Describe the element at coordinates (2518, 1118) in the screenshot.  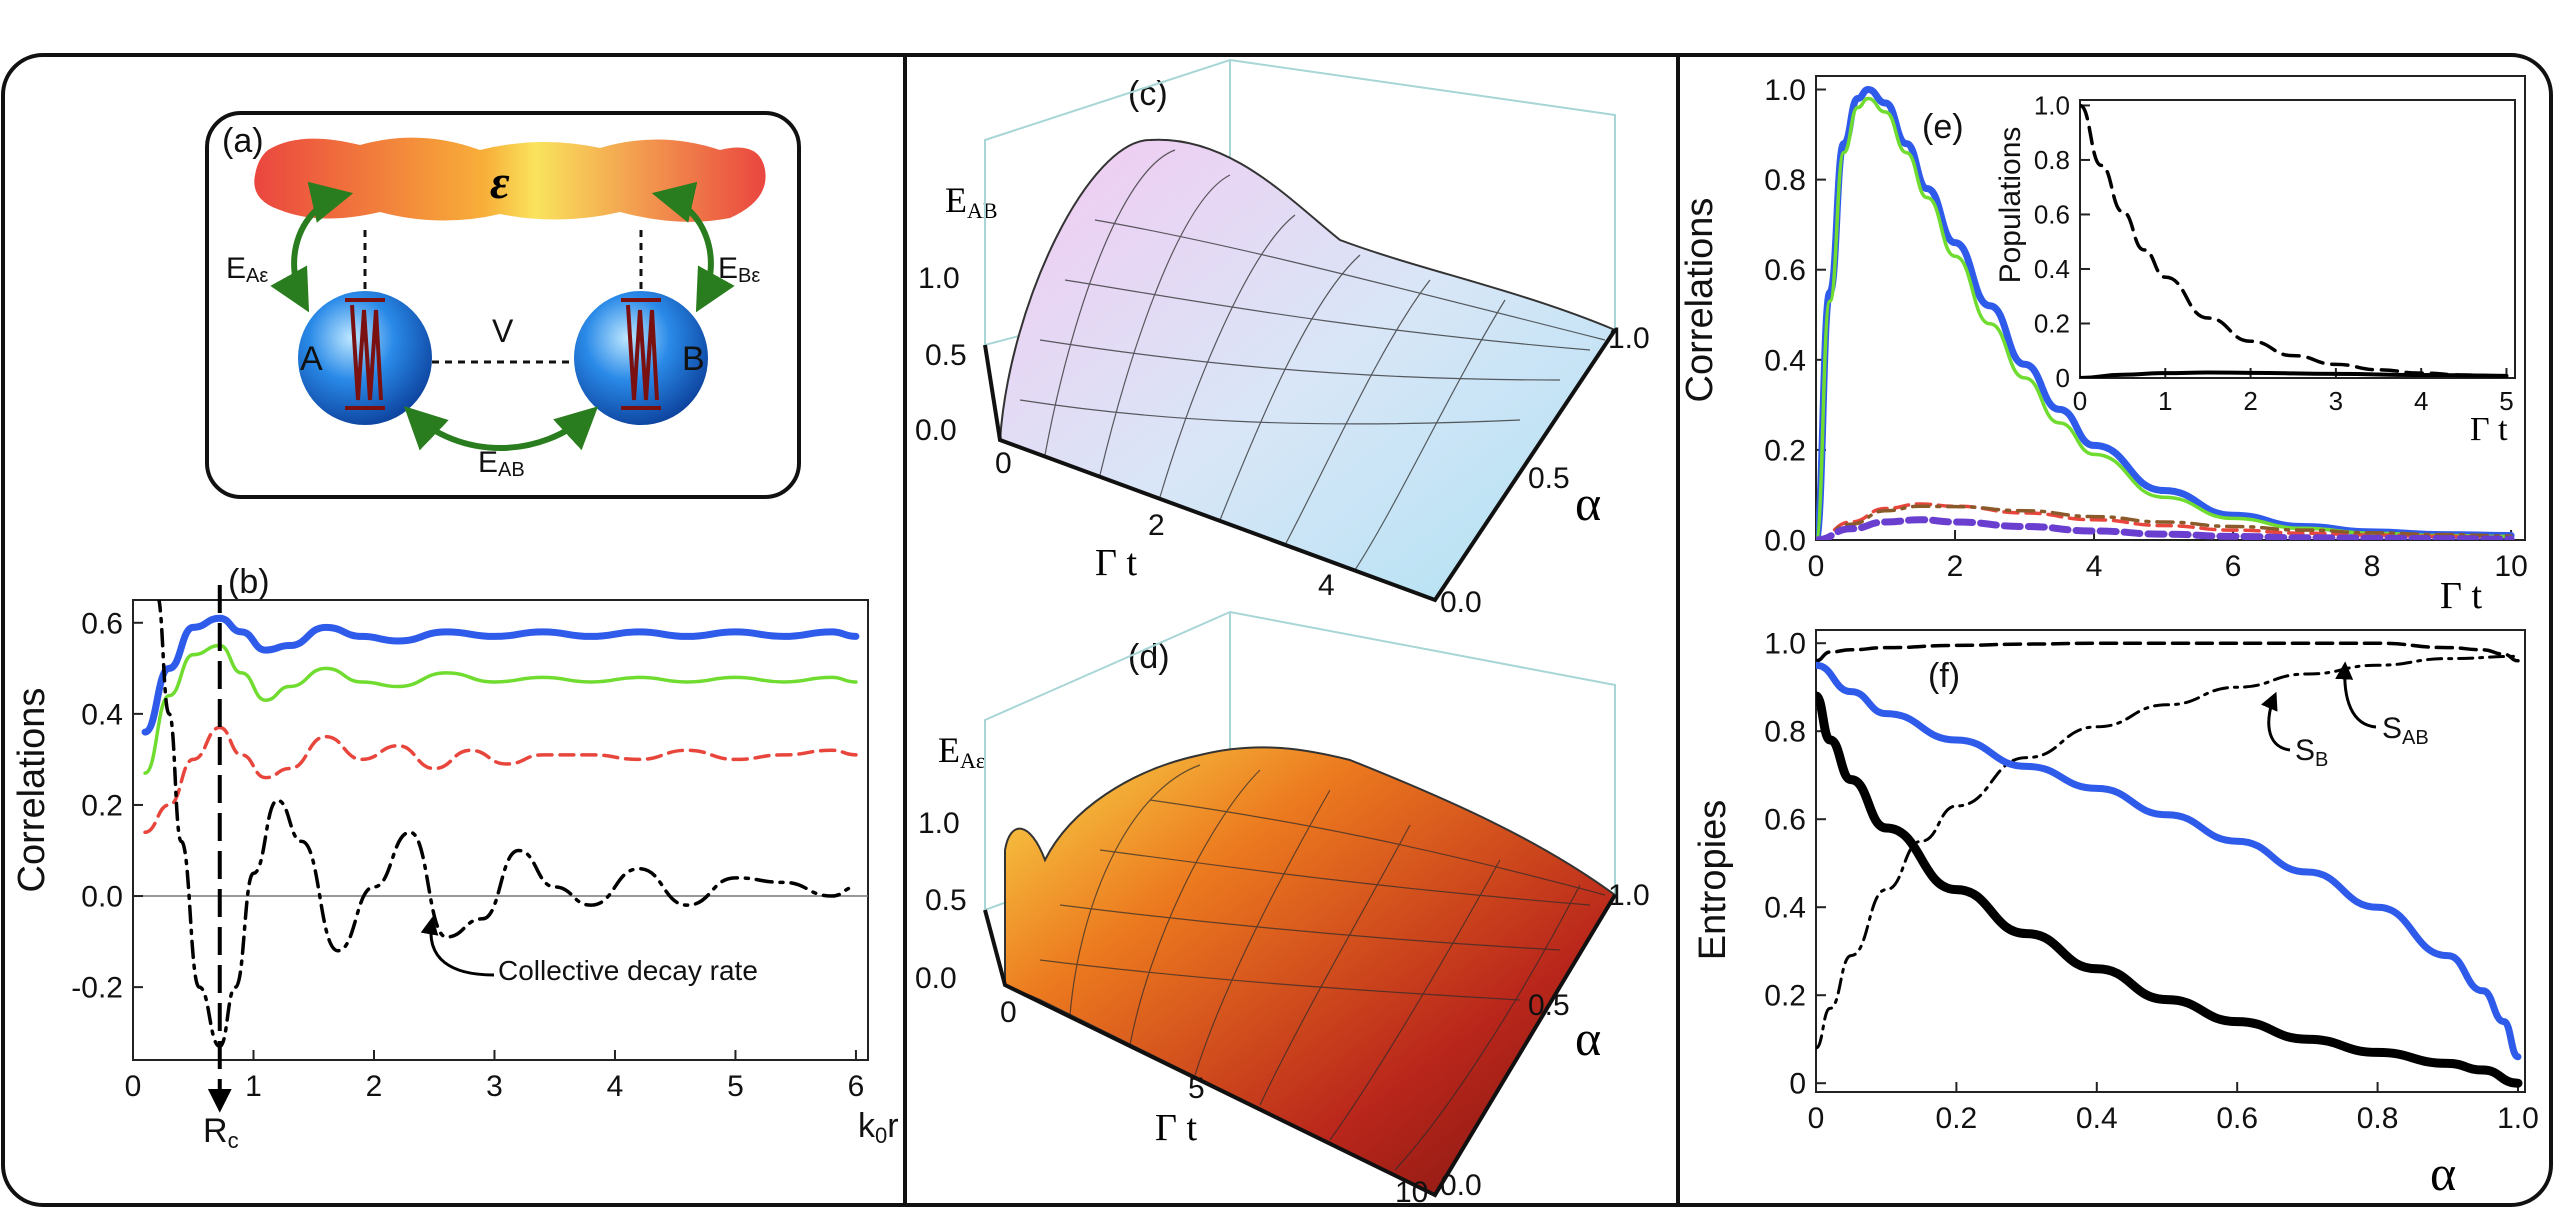
I see `panel-f-xtick-label: 1.0` at that location.